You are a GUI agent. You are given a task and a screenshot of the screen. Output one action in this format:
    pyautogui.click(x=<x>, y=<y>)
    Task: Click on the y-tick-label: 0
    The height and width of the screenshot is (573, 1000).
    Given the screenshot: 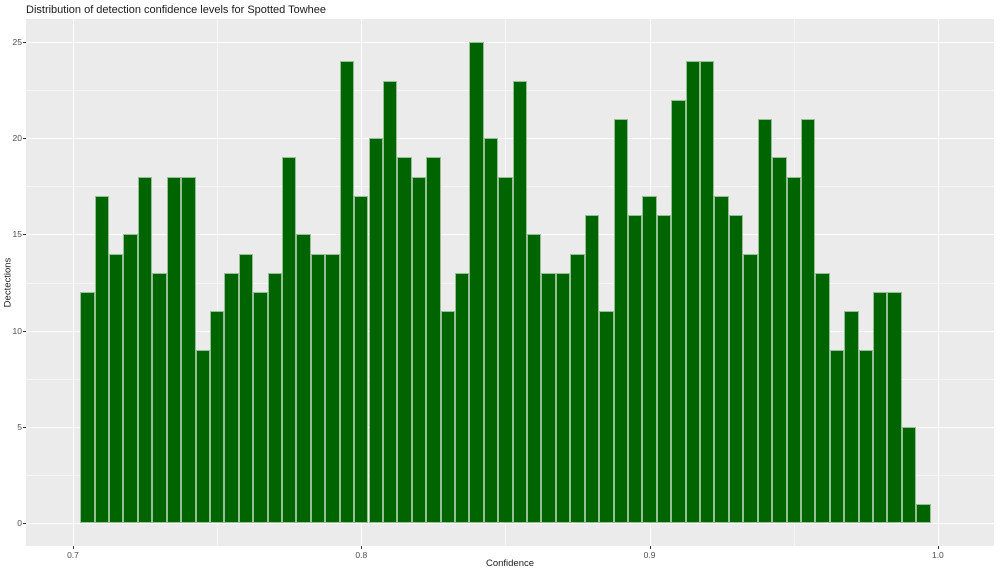 What is the action you would take?
    pyautogui.click(x=19, y=523)
    